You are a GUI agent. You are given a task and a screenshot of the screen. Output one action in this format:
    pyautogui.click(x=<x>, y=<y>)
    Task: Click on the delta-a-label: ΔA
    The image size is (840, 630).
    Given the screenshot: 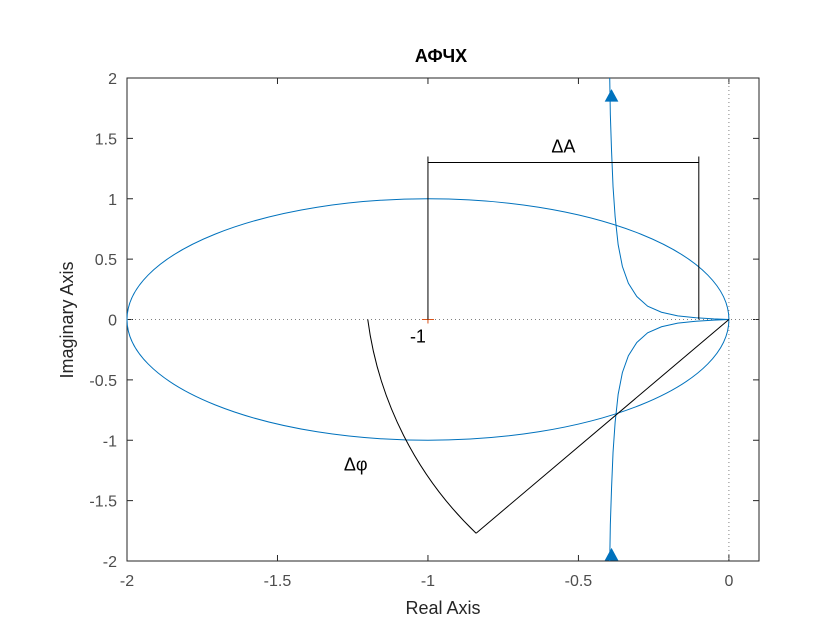 What is the action you would take?
    pyautogui.click(x=563, y=147)
    